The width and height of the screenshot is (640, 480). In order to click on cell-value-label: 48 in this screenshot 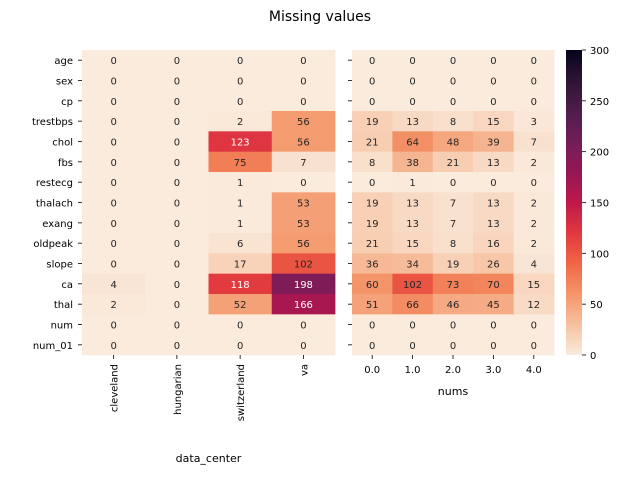, I will do `click(453, 143)`.